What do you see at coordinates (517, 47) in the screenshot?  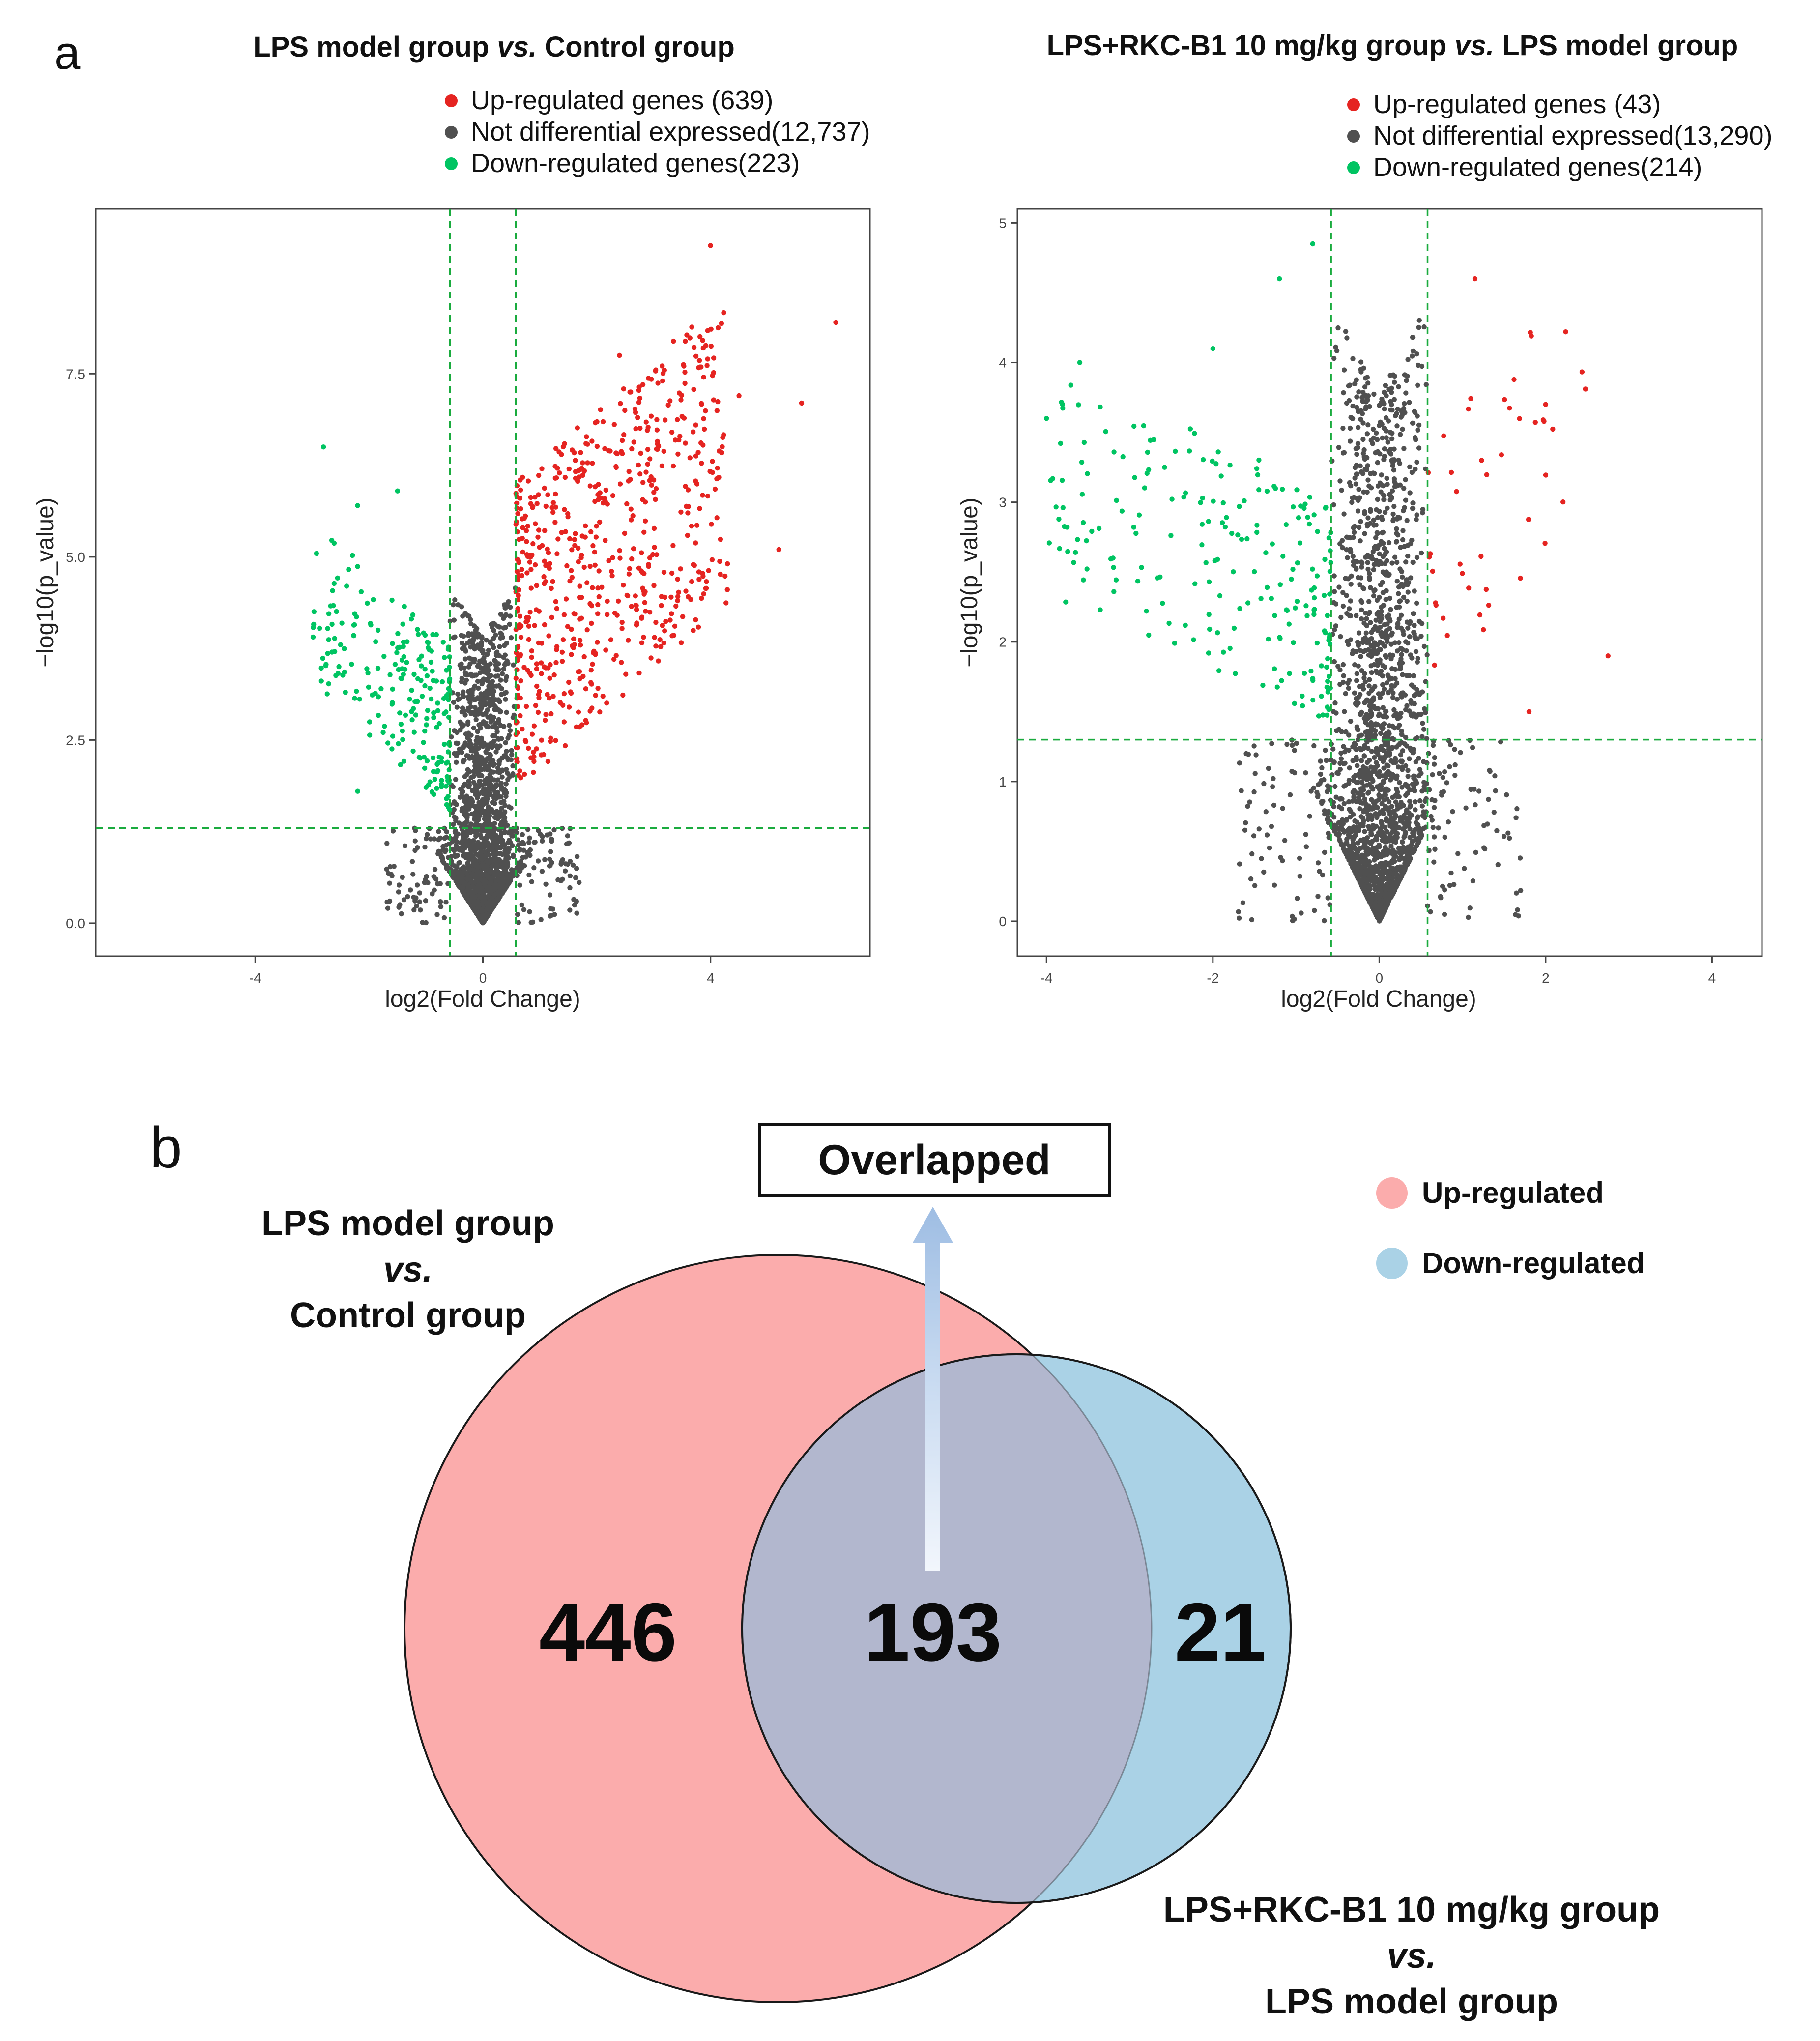 I see `title-part-vs: vs.` at bounding box center [517, 47].